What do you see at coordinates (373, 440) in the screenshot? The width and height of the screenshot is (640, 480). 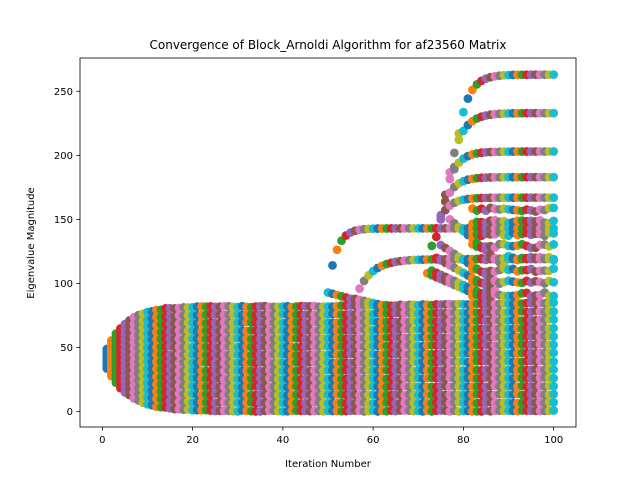 I see `x-tick-label: 60` at bounding box center [373, 440].